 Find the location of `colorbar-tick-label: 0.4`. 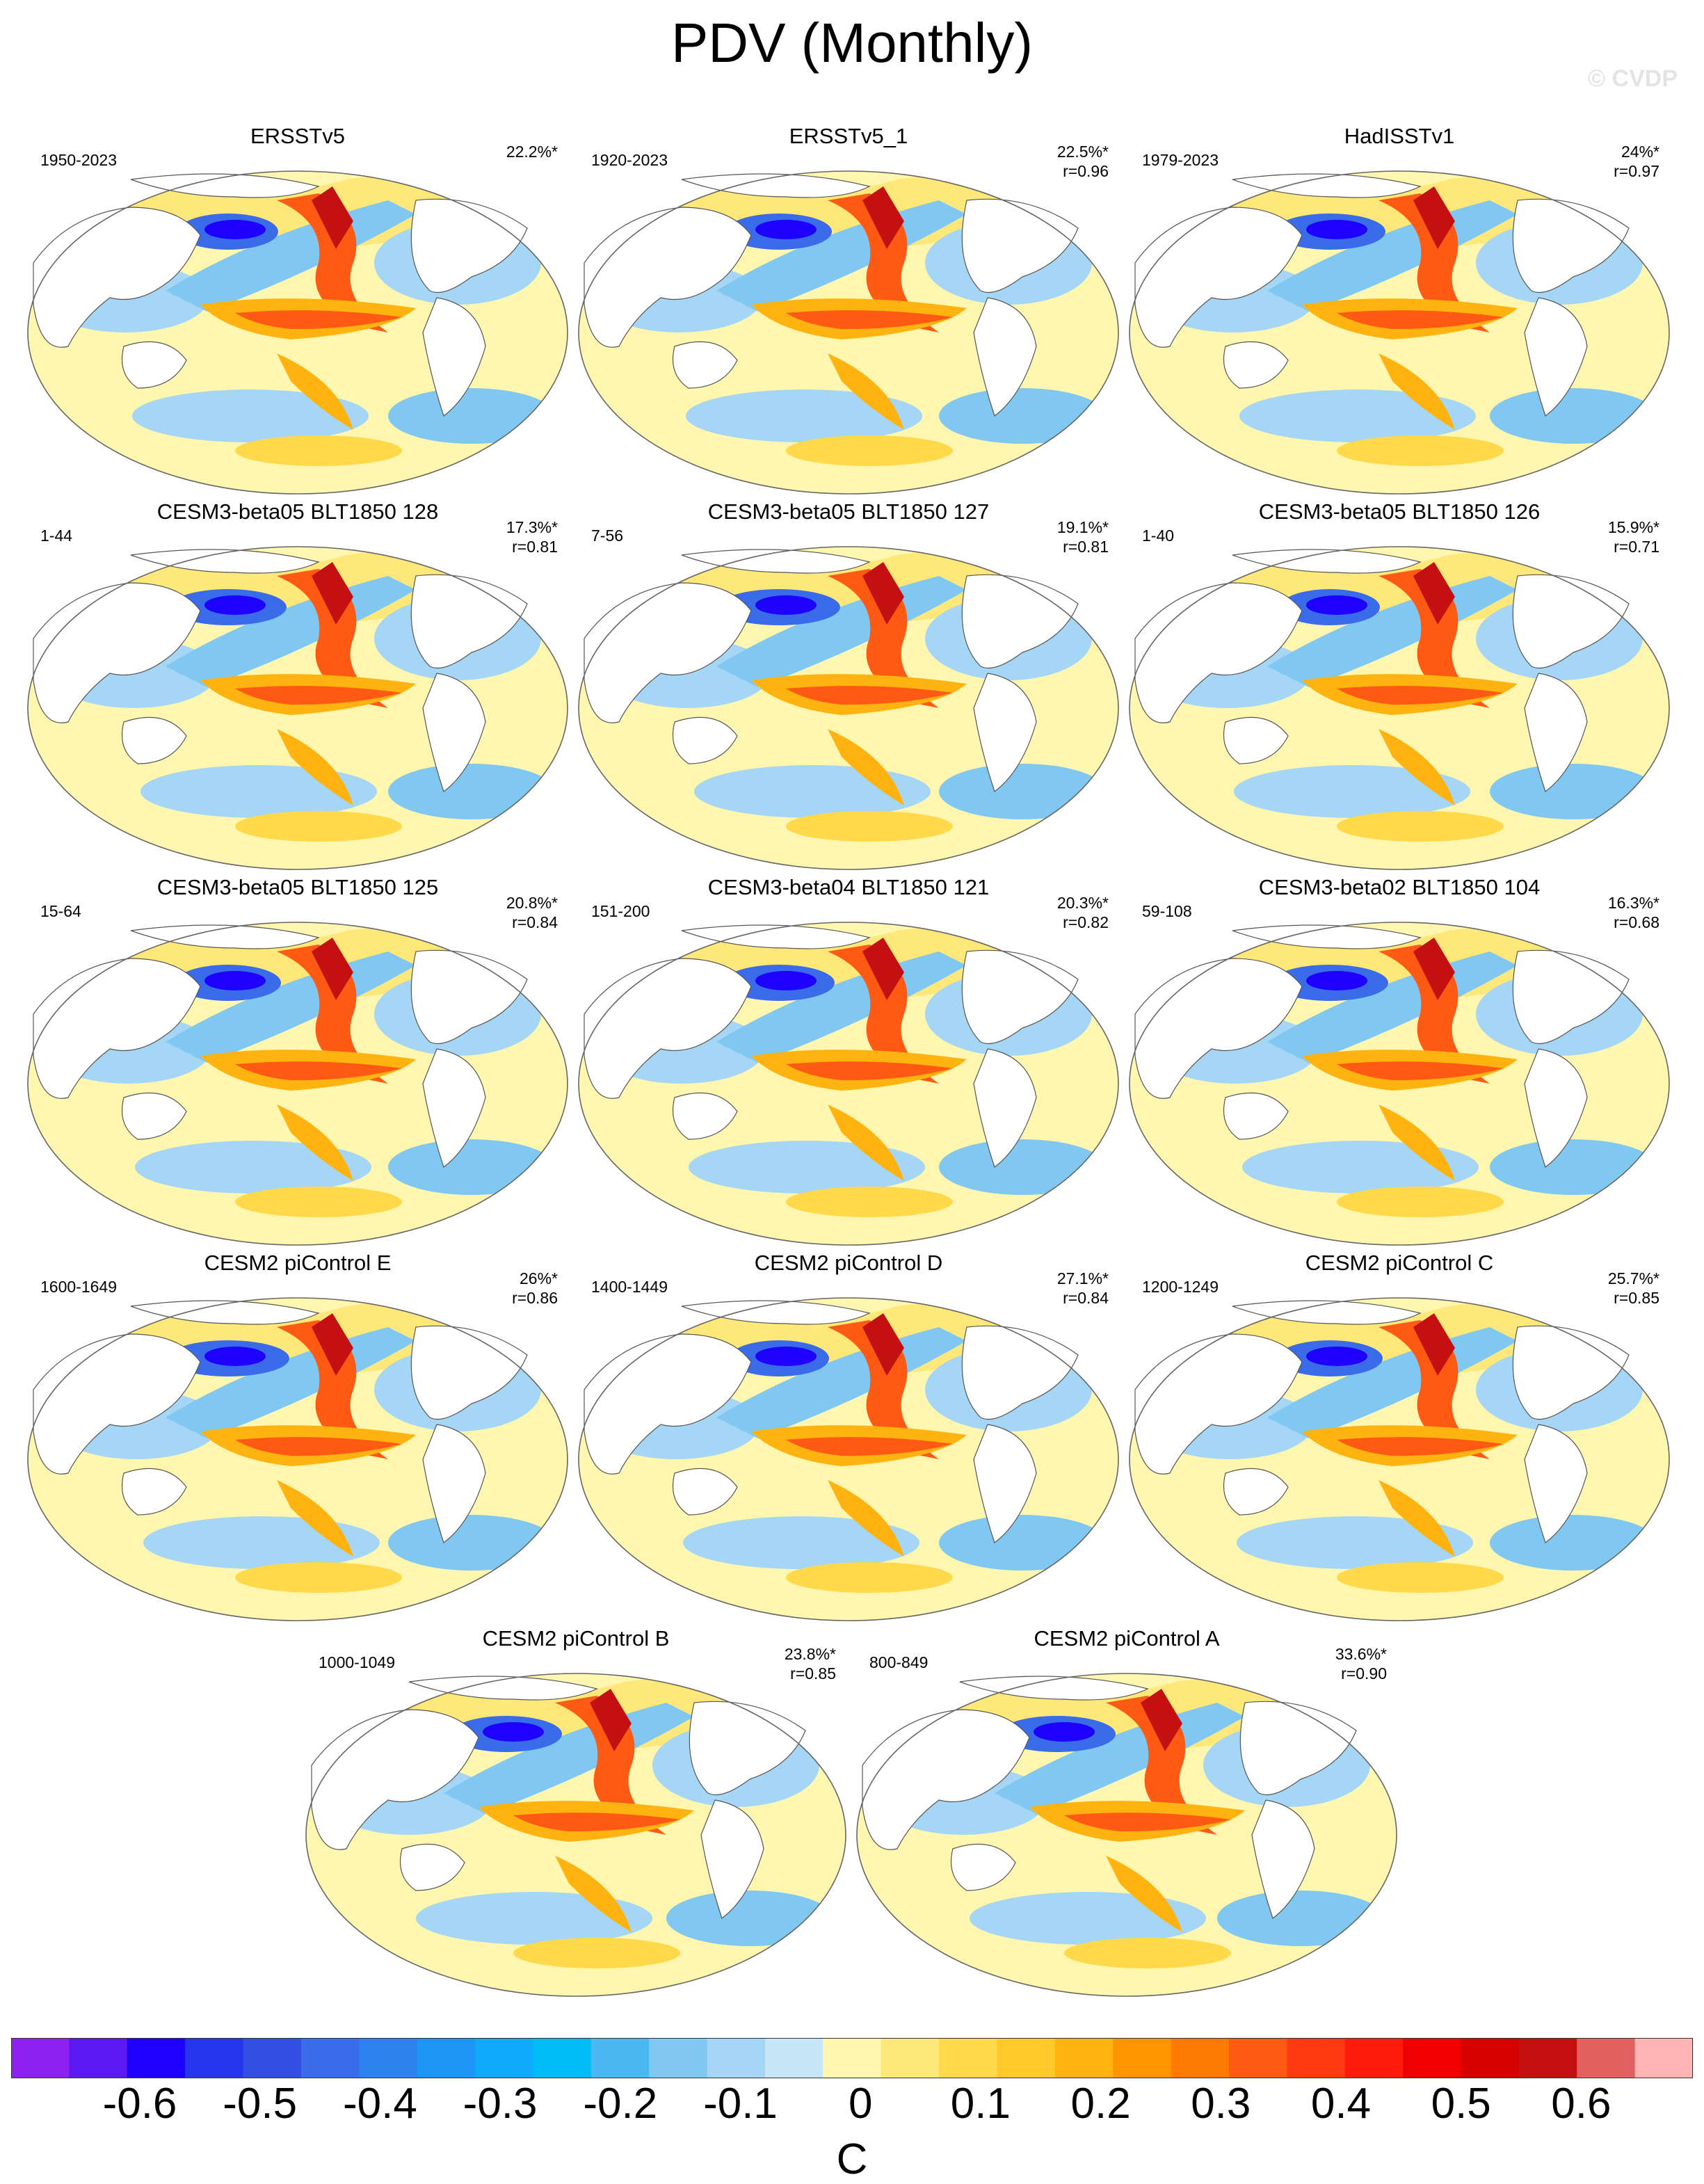

colorbar-tick-label: 0.4 is located at coordinates (1341, 2104).